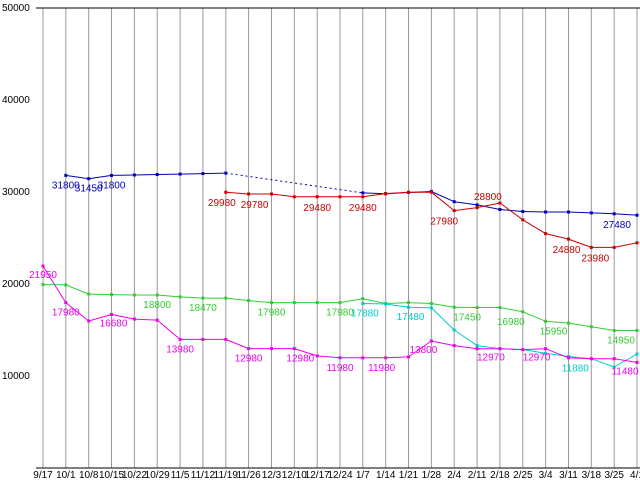  Describe the element at coordinates (477, 475) in the screenshot. I see `x-axis-tick-label: 2/11` at that location.